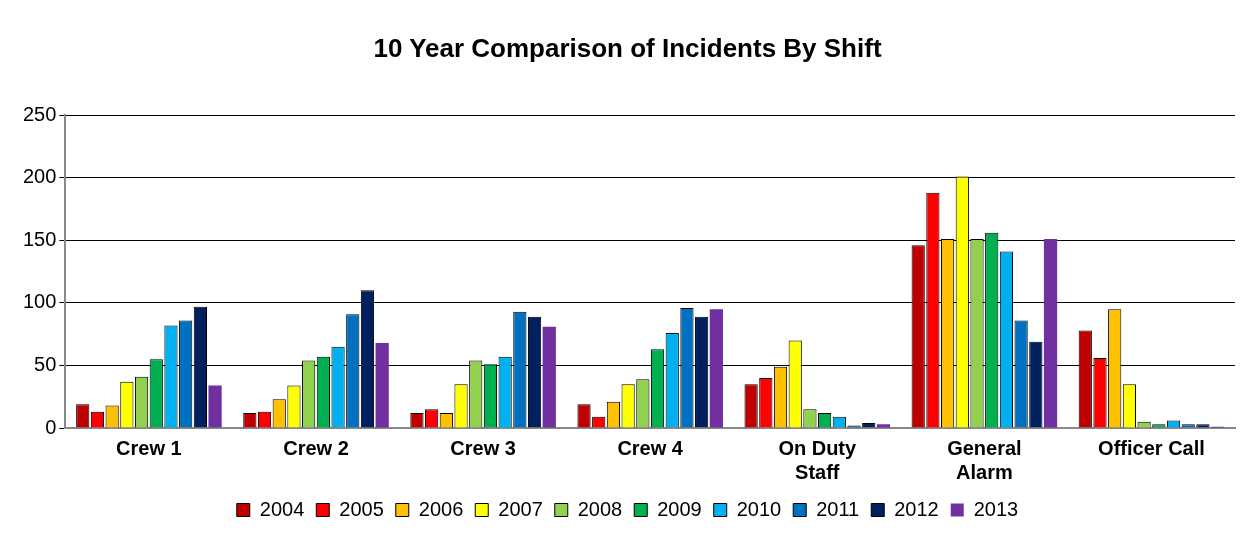 This screenshot has width=1247, height=538. Describe the element at coordinates (51, 426) in the screenshot. I see `y-tick-label: 0` at that location.